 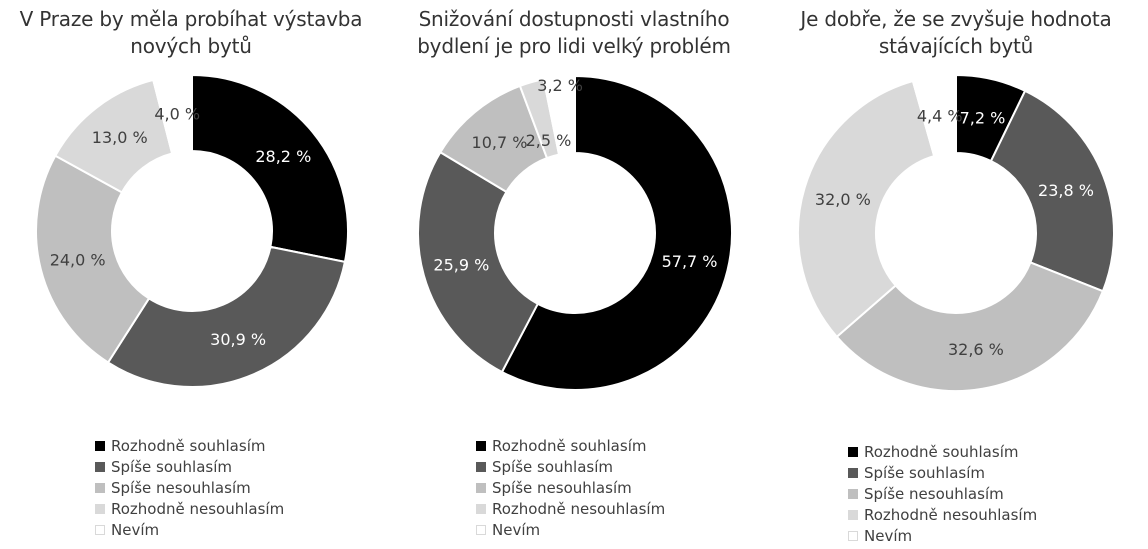 What do you see at coordinates (549, 140) in the screenshot?
I see `data-label-rozhodne-nesouhlasim: 2,5 %` at bounding box center [549, 140].